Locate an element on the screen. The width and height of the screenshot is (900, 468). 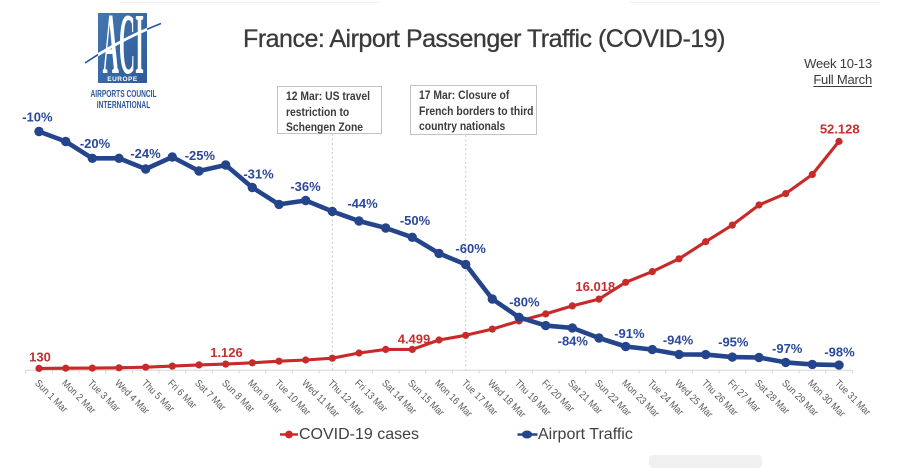
svg-text: 52.128 is located at coordinates (840, 128).